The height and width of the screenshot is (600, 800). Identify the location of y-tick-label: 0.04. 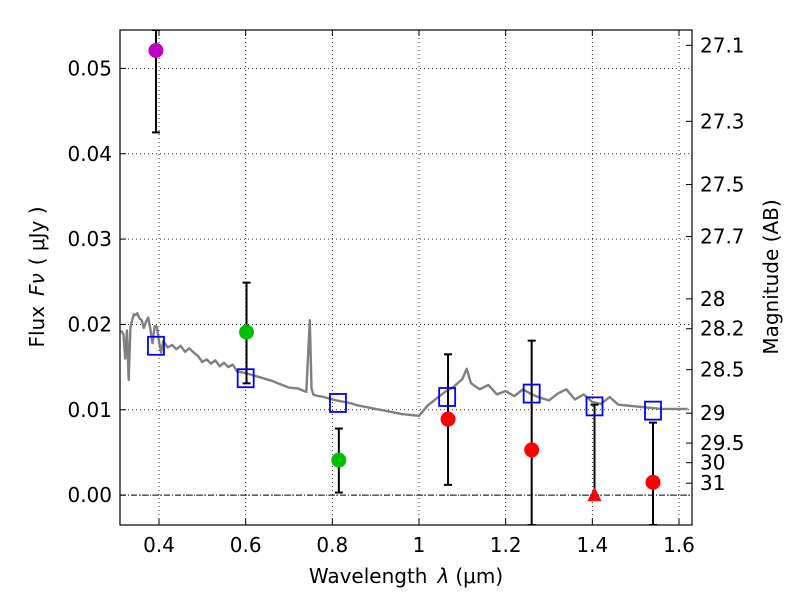
(89, 154).